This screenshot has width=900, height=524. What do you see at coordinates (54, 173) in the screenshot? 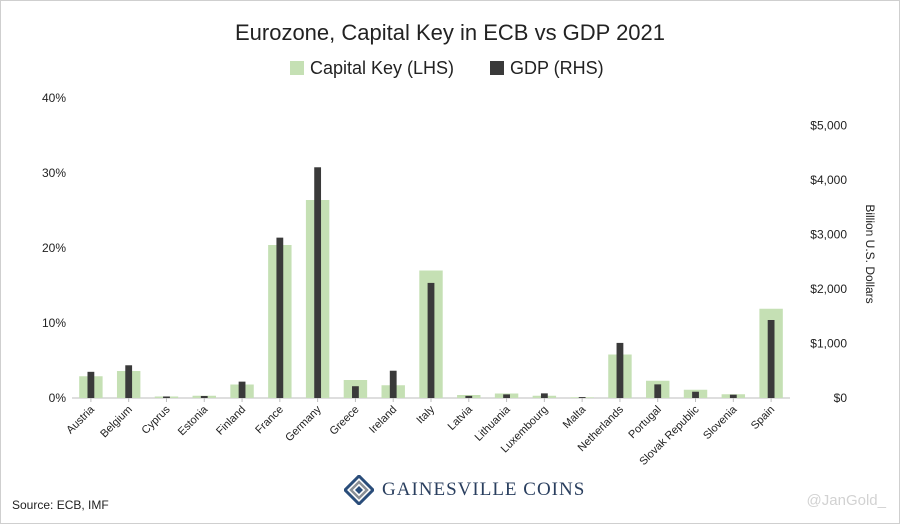
I see `left-tick-label: 30%` at bounding box center [54, 173].